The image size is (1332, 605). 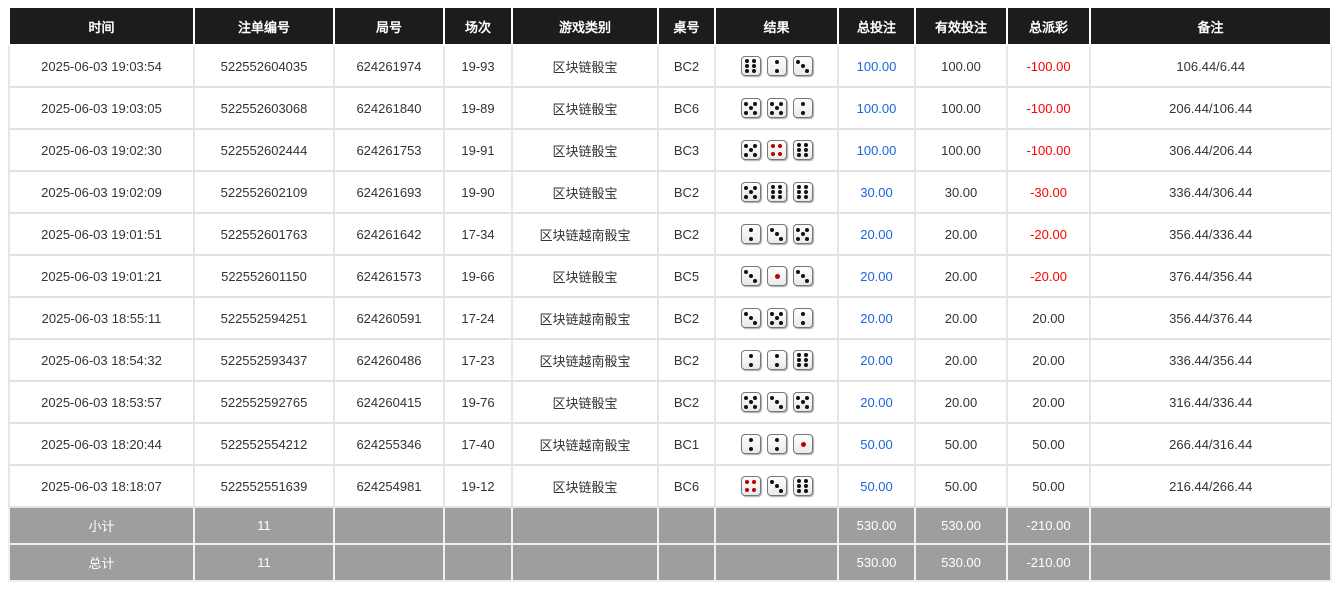 I want to click on round-cell: 624261693, so click(x=389, y=192).